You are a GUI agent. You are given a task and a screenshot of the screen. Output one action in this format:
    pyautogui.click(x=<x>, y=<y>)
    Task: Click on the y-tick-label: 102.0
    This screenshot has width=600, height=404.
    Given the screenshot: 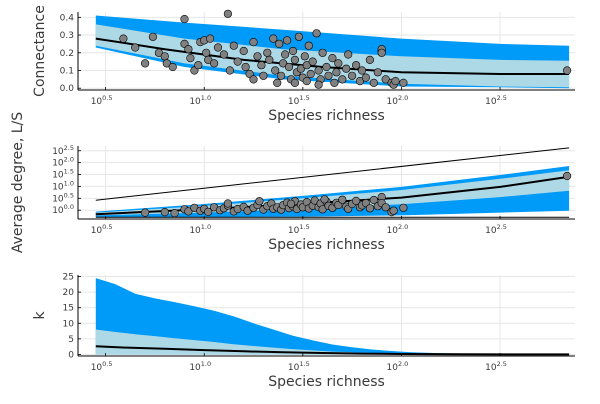 What is the action you would take?
    pyautogui.click(x=63, y=162)
    